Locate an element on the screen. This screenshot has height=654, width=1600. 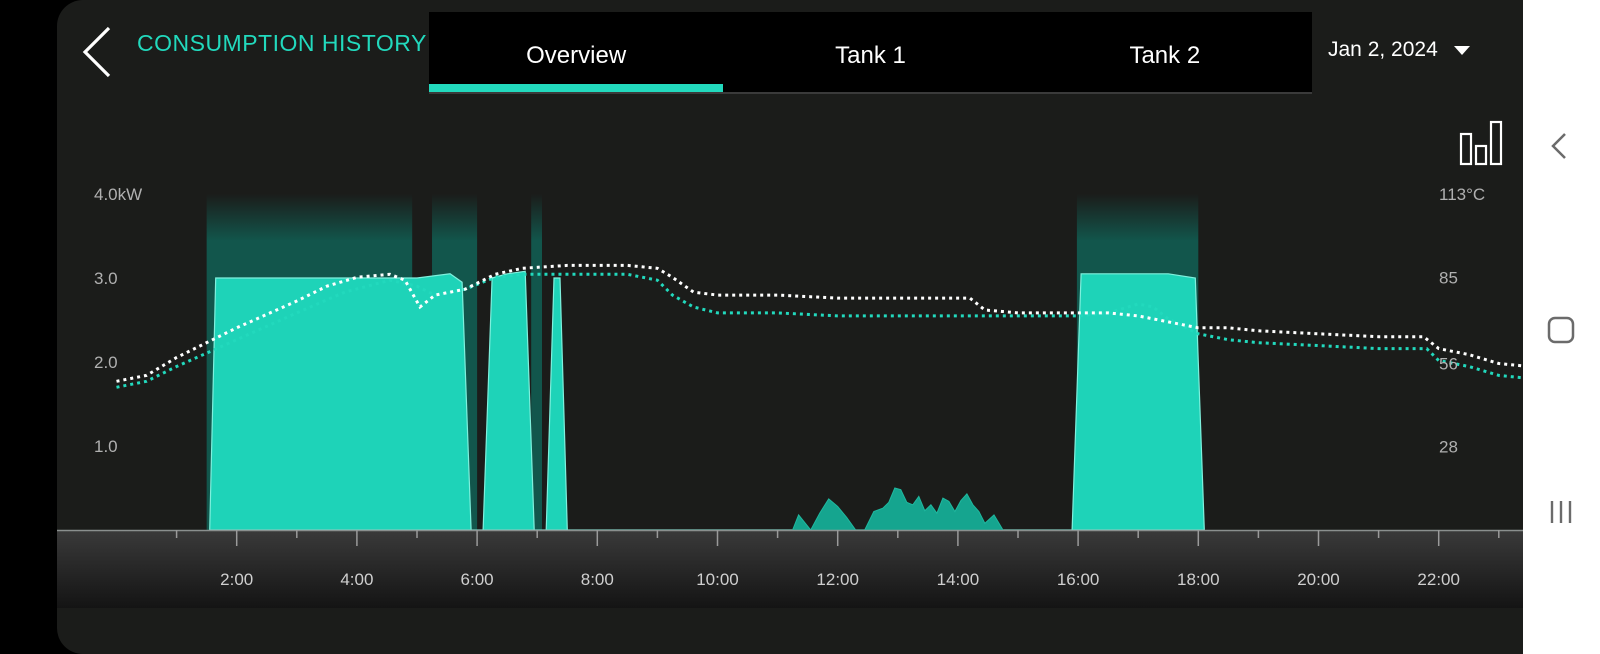
page-title: CONSUMPTION HISTORY is located at coordinates (282, 43).